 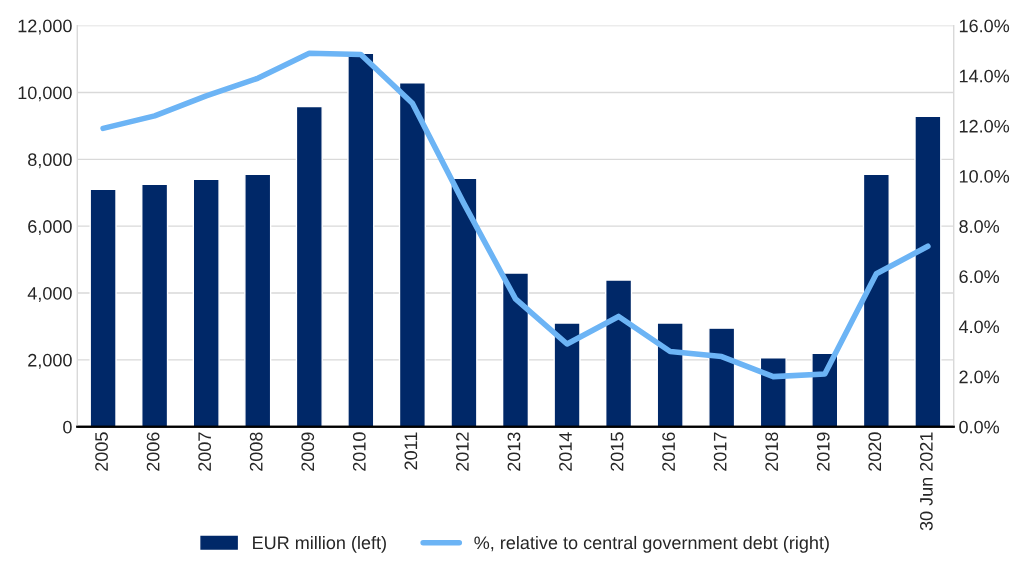 I want to click on y2-tick-label: 4.0%, so click(x=979, y=327).